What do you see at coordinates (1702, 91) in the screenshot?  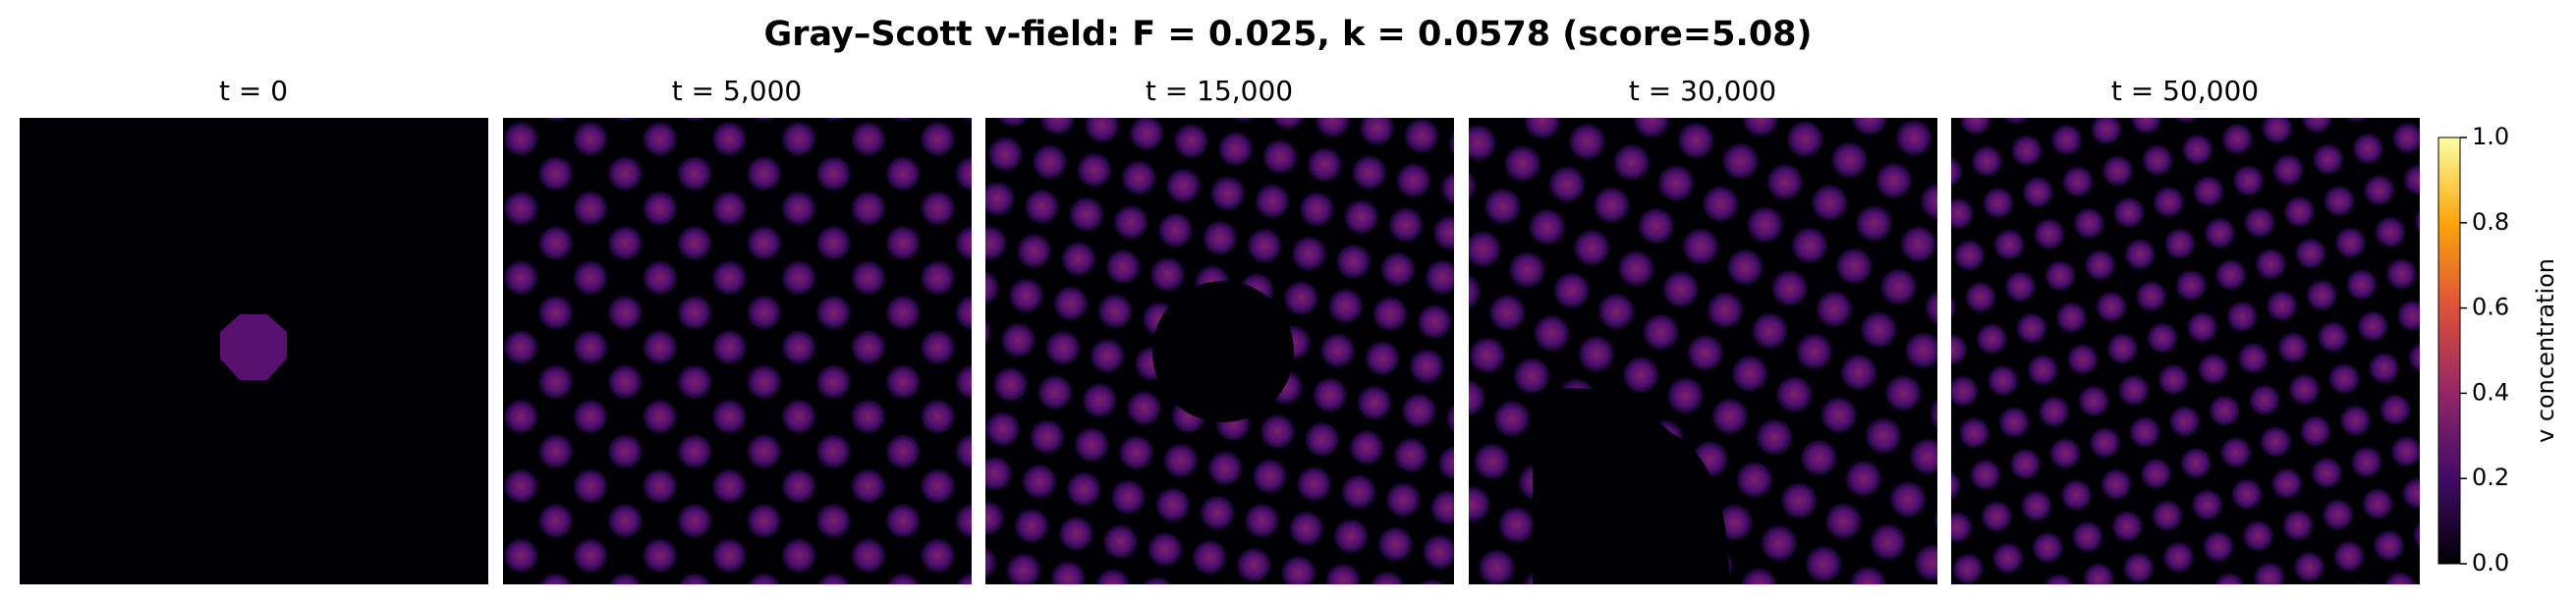 I see `panel-title: t = 30,000` at bounding box center [1702, 91].